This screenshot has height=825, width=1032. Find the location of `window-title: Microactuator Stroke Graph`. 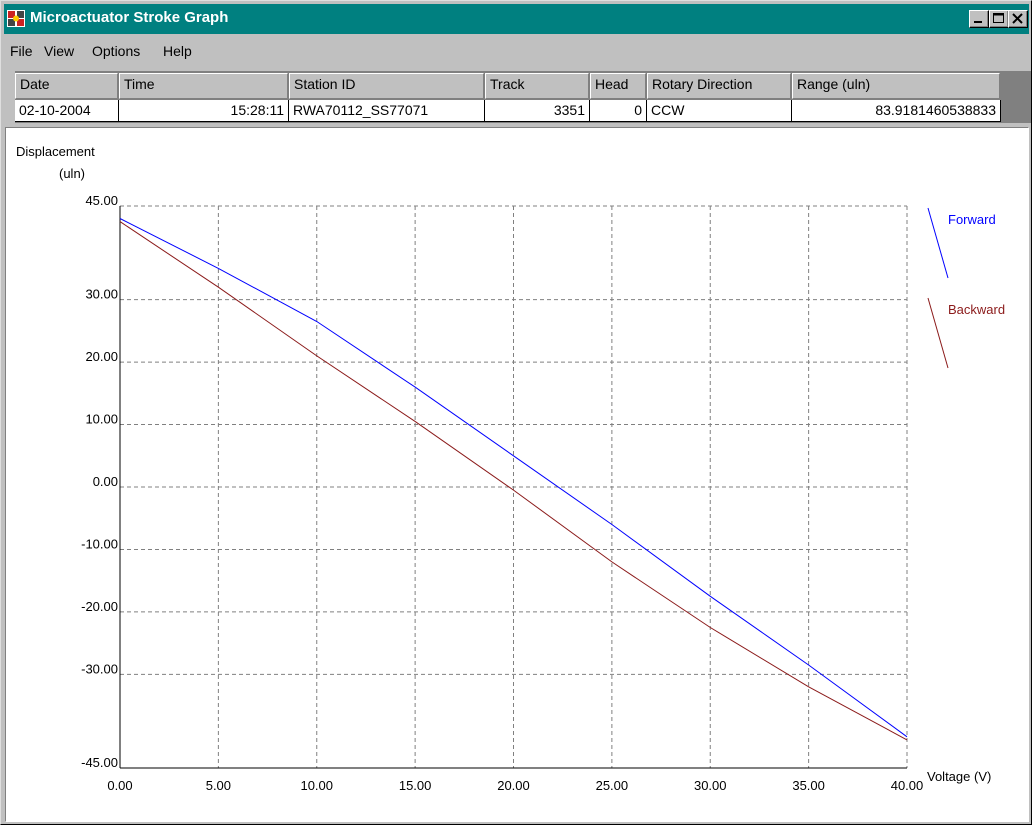

window-title: Microactuator Stroke Graph is located at coordinates (129, 17).